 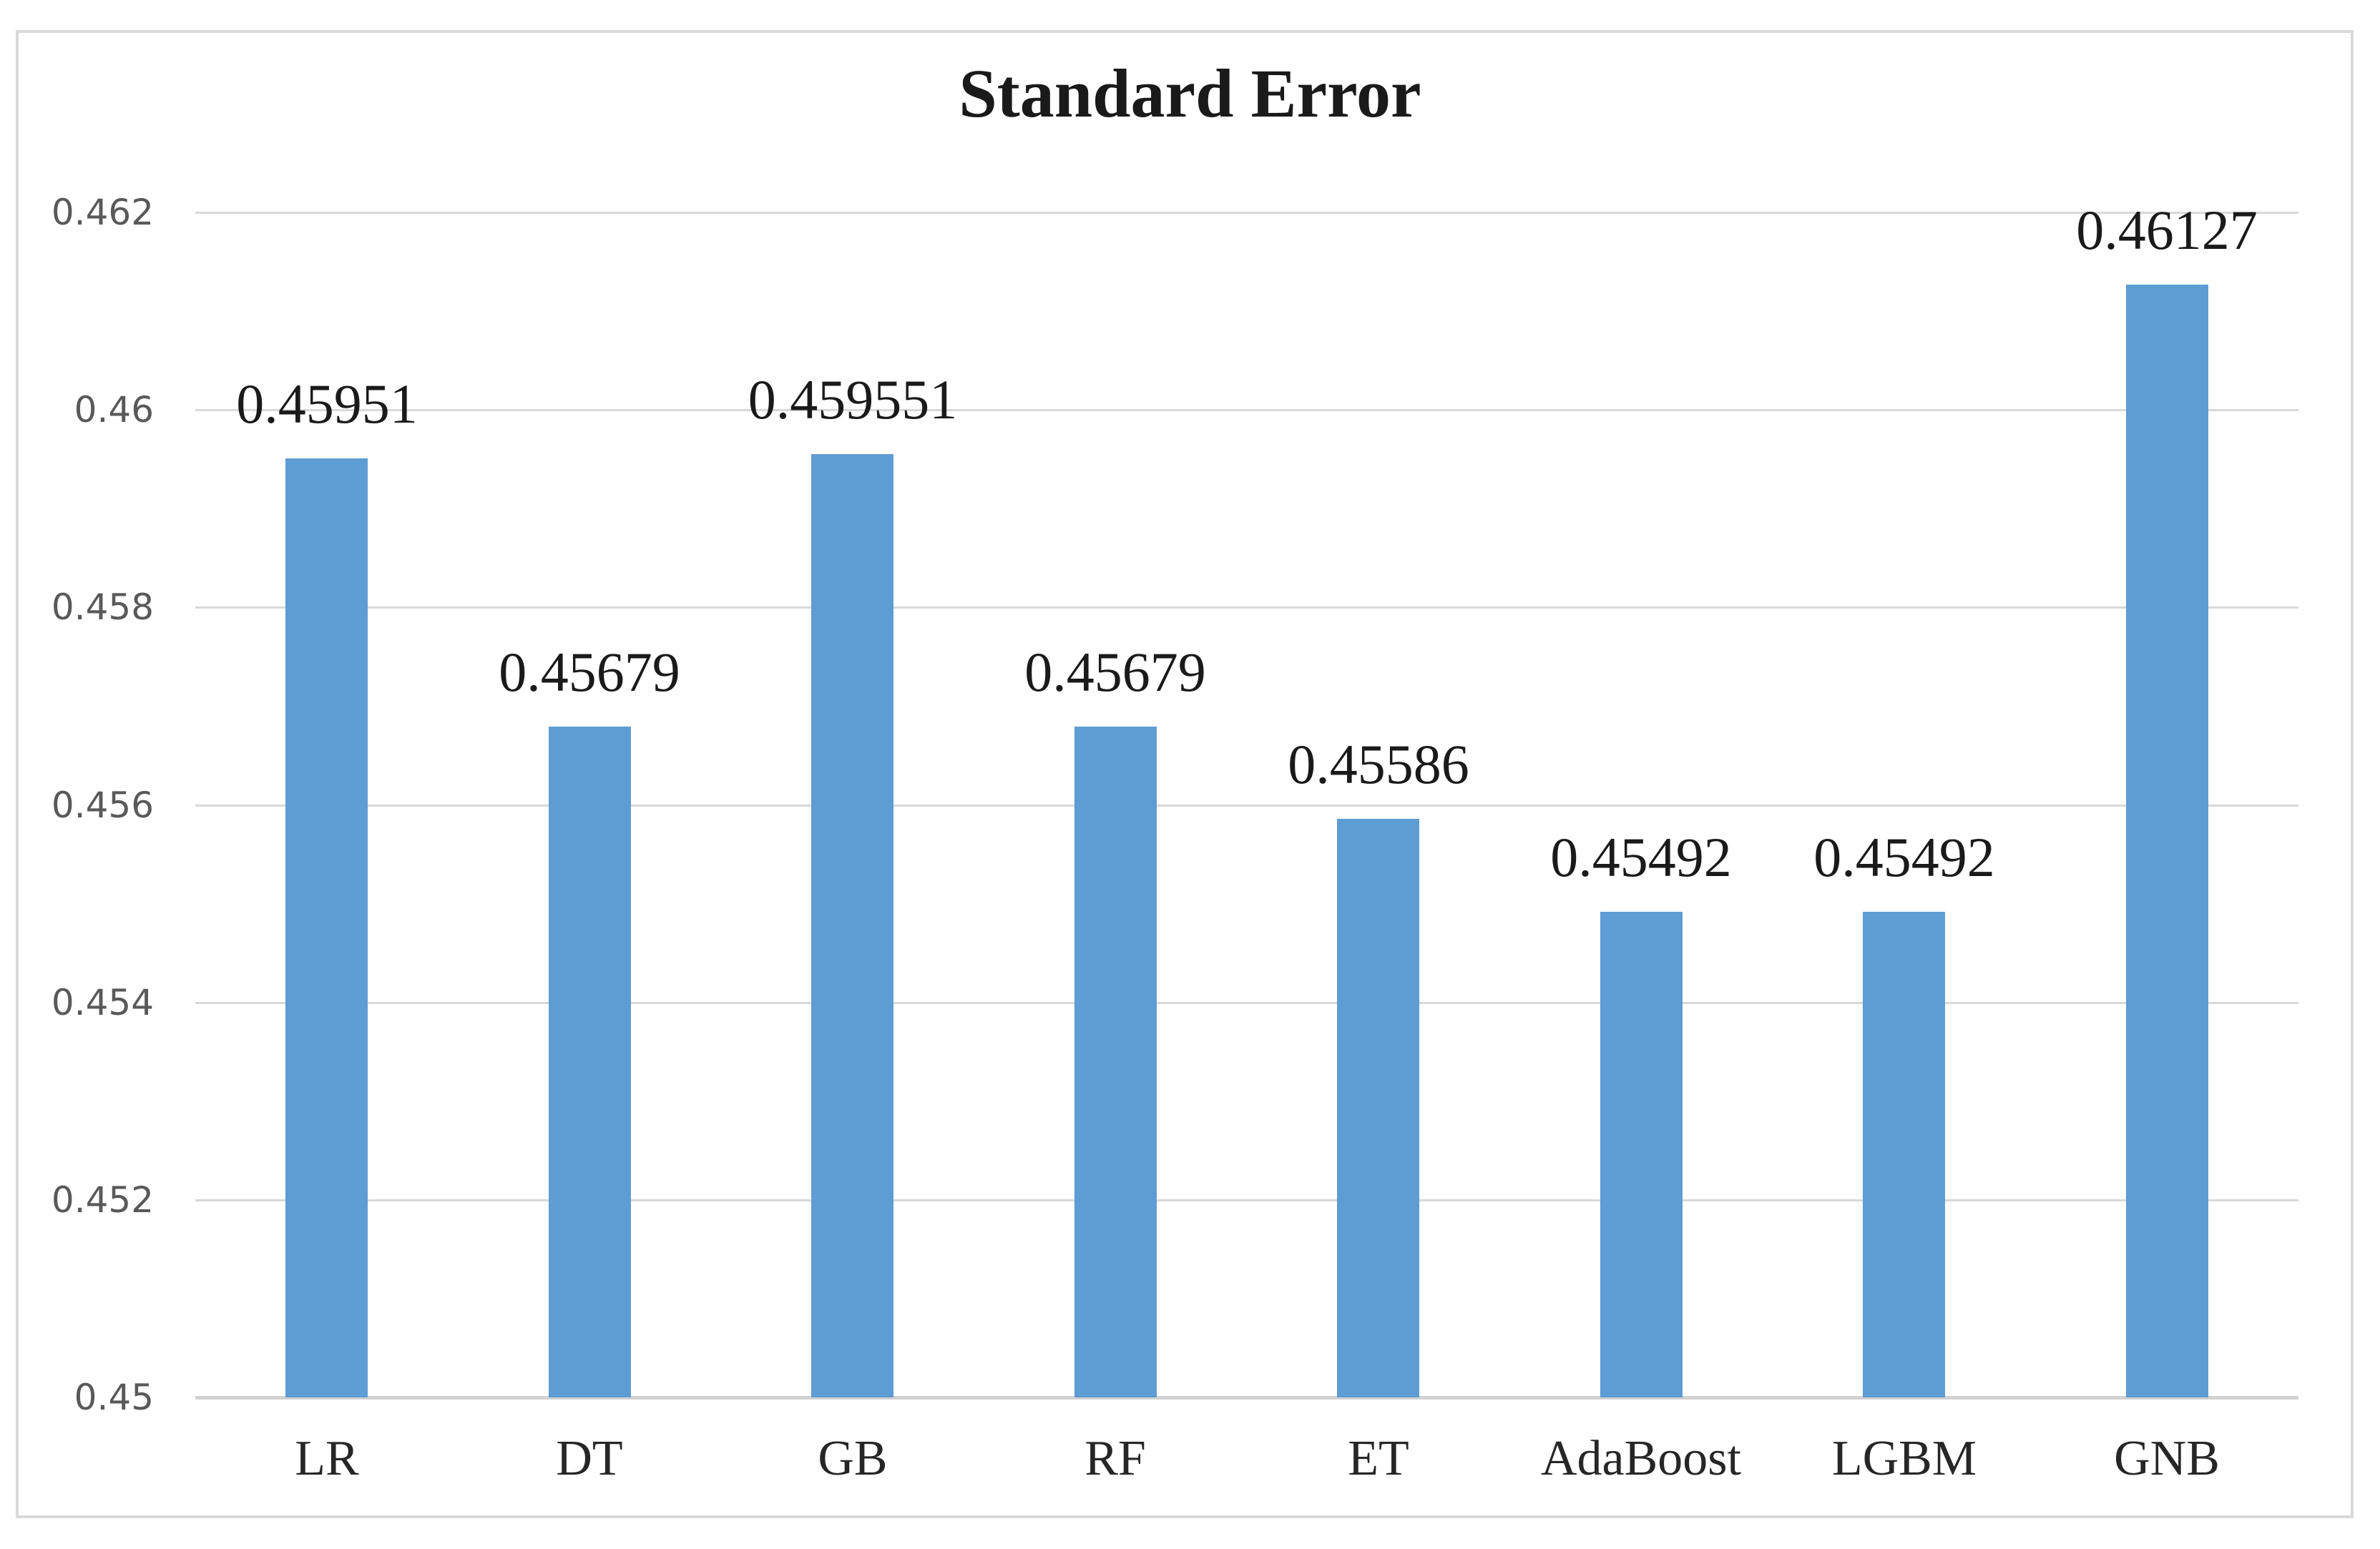 I want to click on x-axis-label-adaboost: AdaBoost, so click(x=1641, y=1458).